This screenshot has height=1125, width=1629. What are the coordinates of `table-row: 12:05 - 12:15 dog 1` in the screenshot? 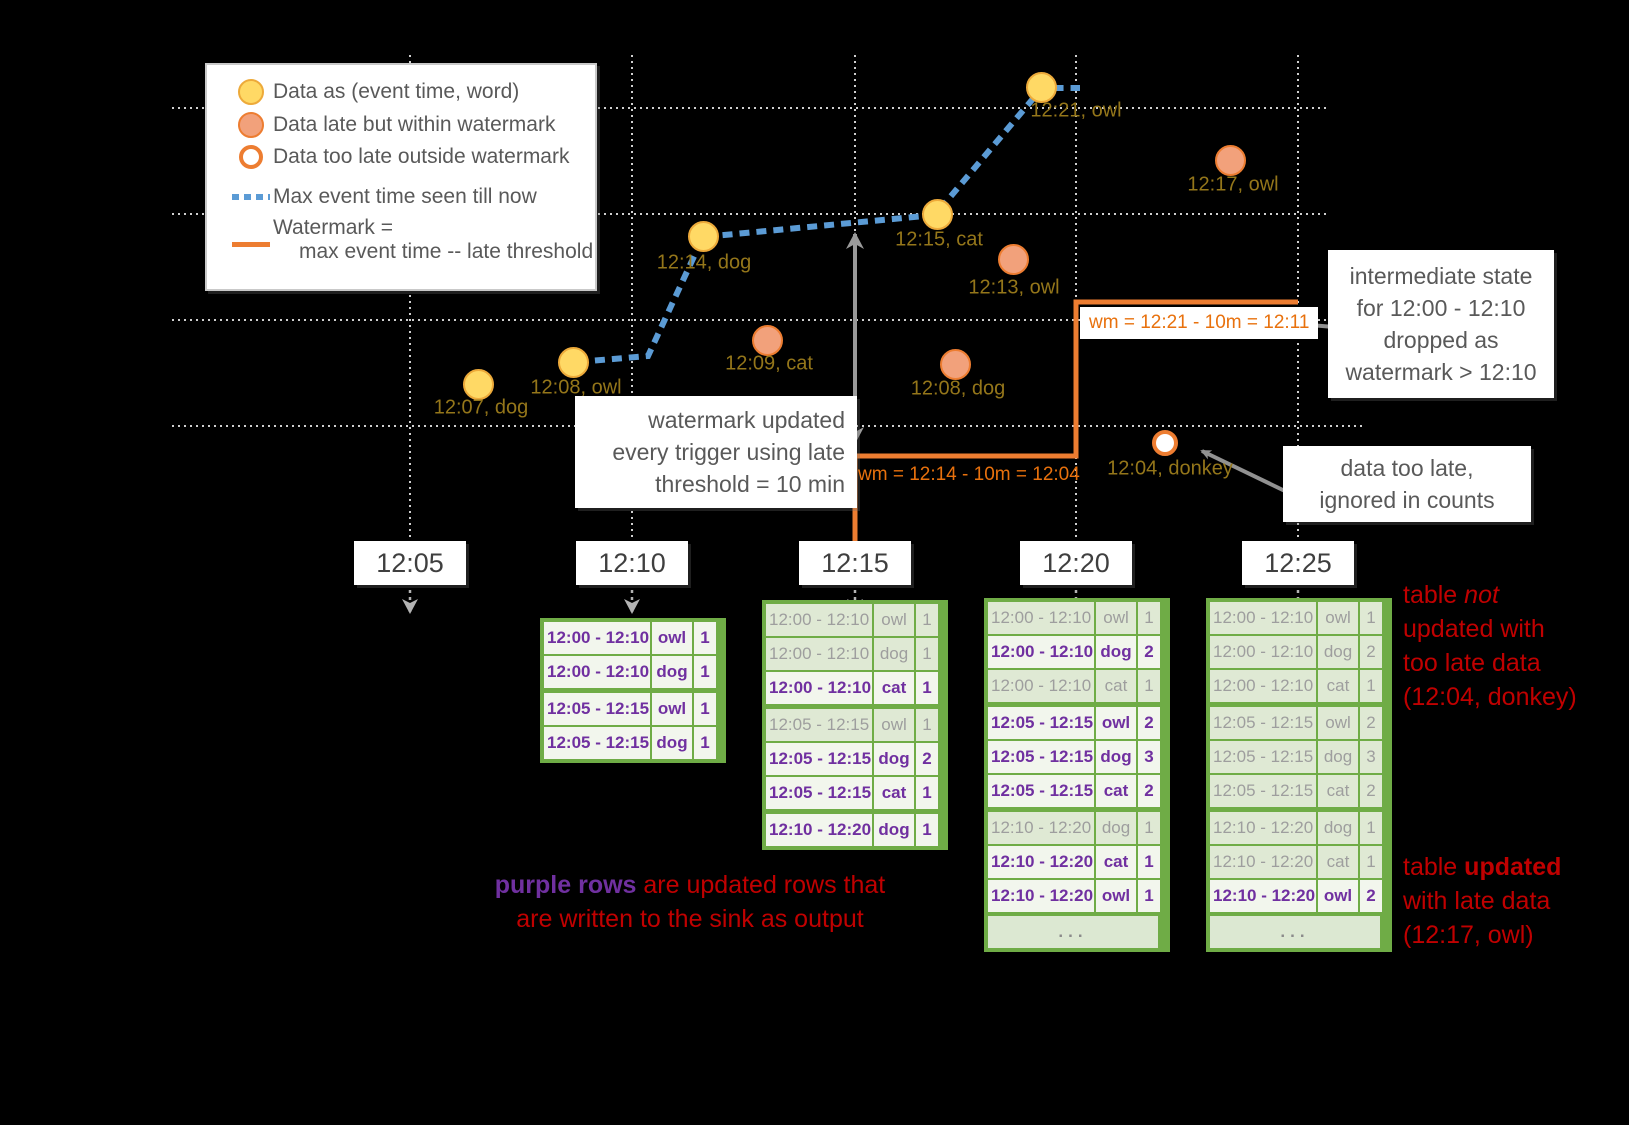 It's located at (633, 743).